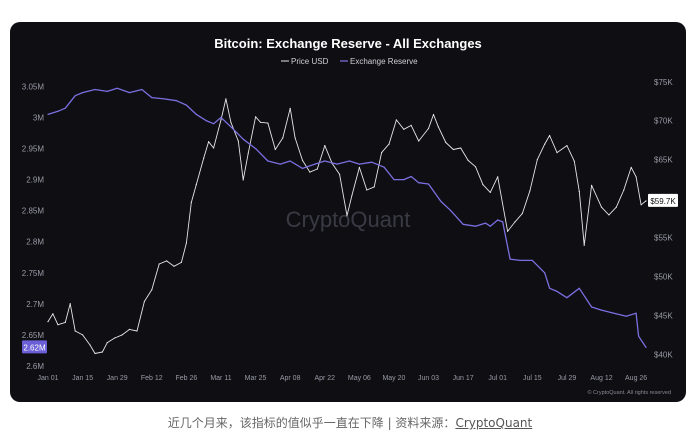 The height and width of the screenshot is (445, 700). What do you see at coordinates (636, 378) in the screenshot?
I see `x-axis-tick-label: Aug 26` at bounding box center [636, 378].